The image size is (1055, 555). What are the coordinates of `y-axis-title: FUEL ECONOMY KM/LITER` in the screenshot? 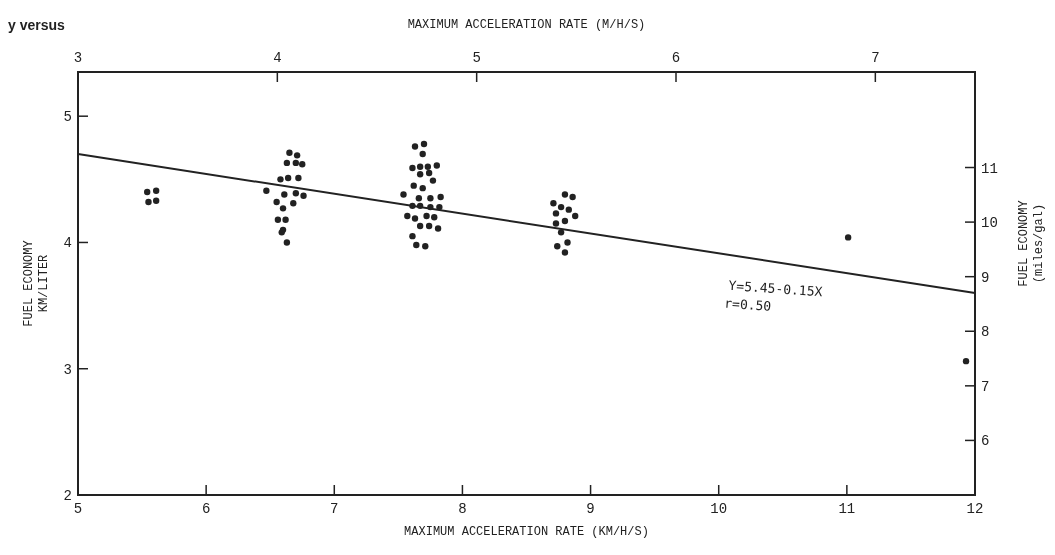 It's located at (36, 283).